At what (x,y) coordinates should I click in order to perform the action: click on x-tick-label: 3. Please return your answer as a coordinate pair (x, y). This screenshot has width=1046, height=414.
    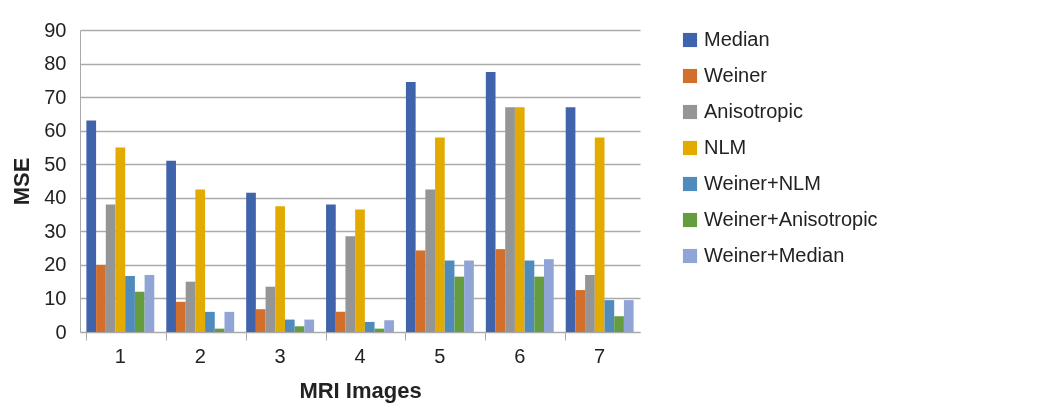
    Looking at the image, I should click on (280, 355).